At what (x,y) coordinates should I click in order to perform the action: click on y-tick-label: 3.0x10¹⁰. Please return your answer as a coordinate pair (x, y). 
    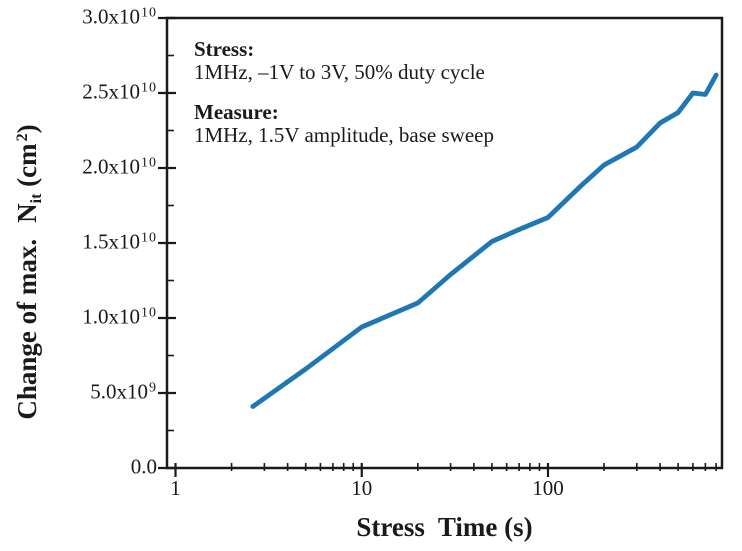
    Looking at the image, I should click on (119, 16).